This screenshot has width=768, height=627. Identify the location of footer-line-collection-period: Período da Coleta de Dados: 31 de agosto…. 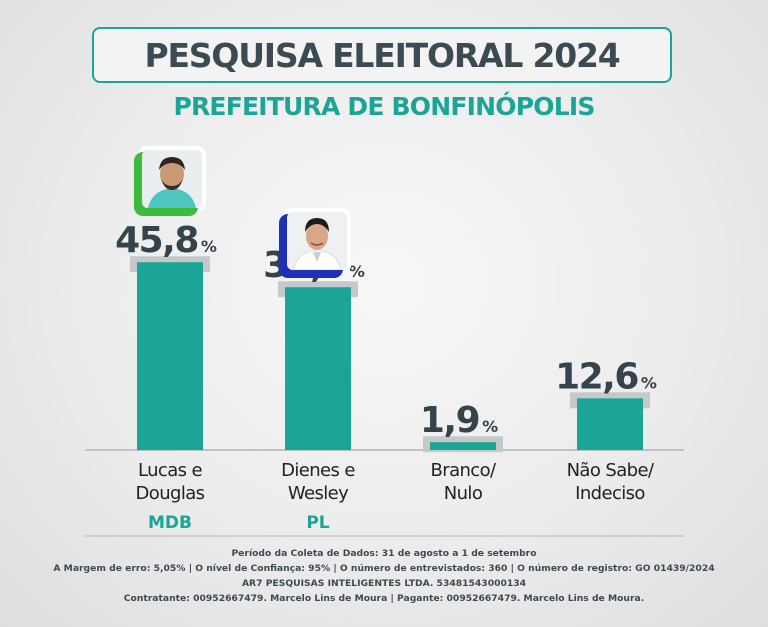
(384, 553).